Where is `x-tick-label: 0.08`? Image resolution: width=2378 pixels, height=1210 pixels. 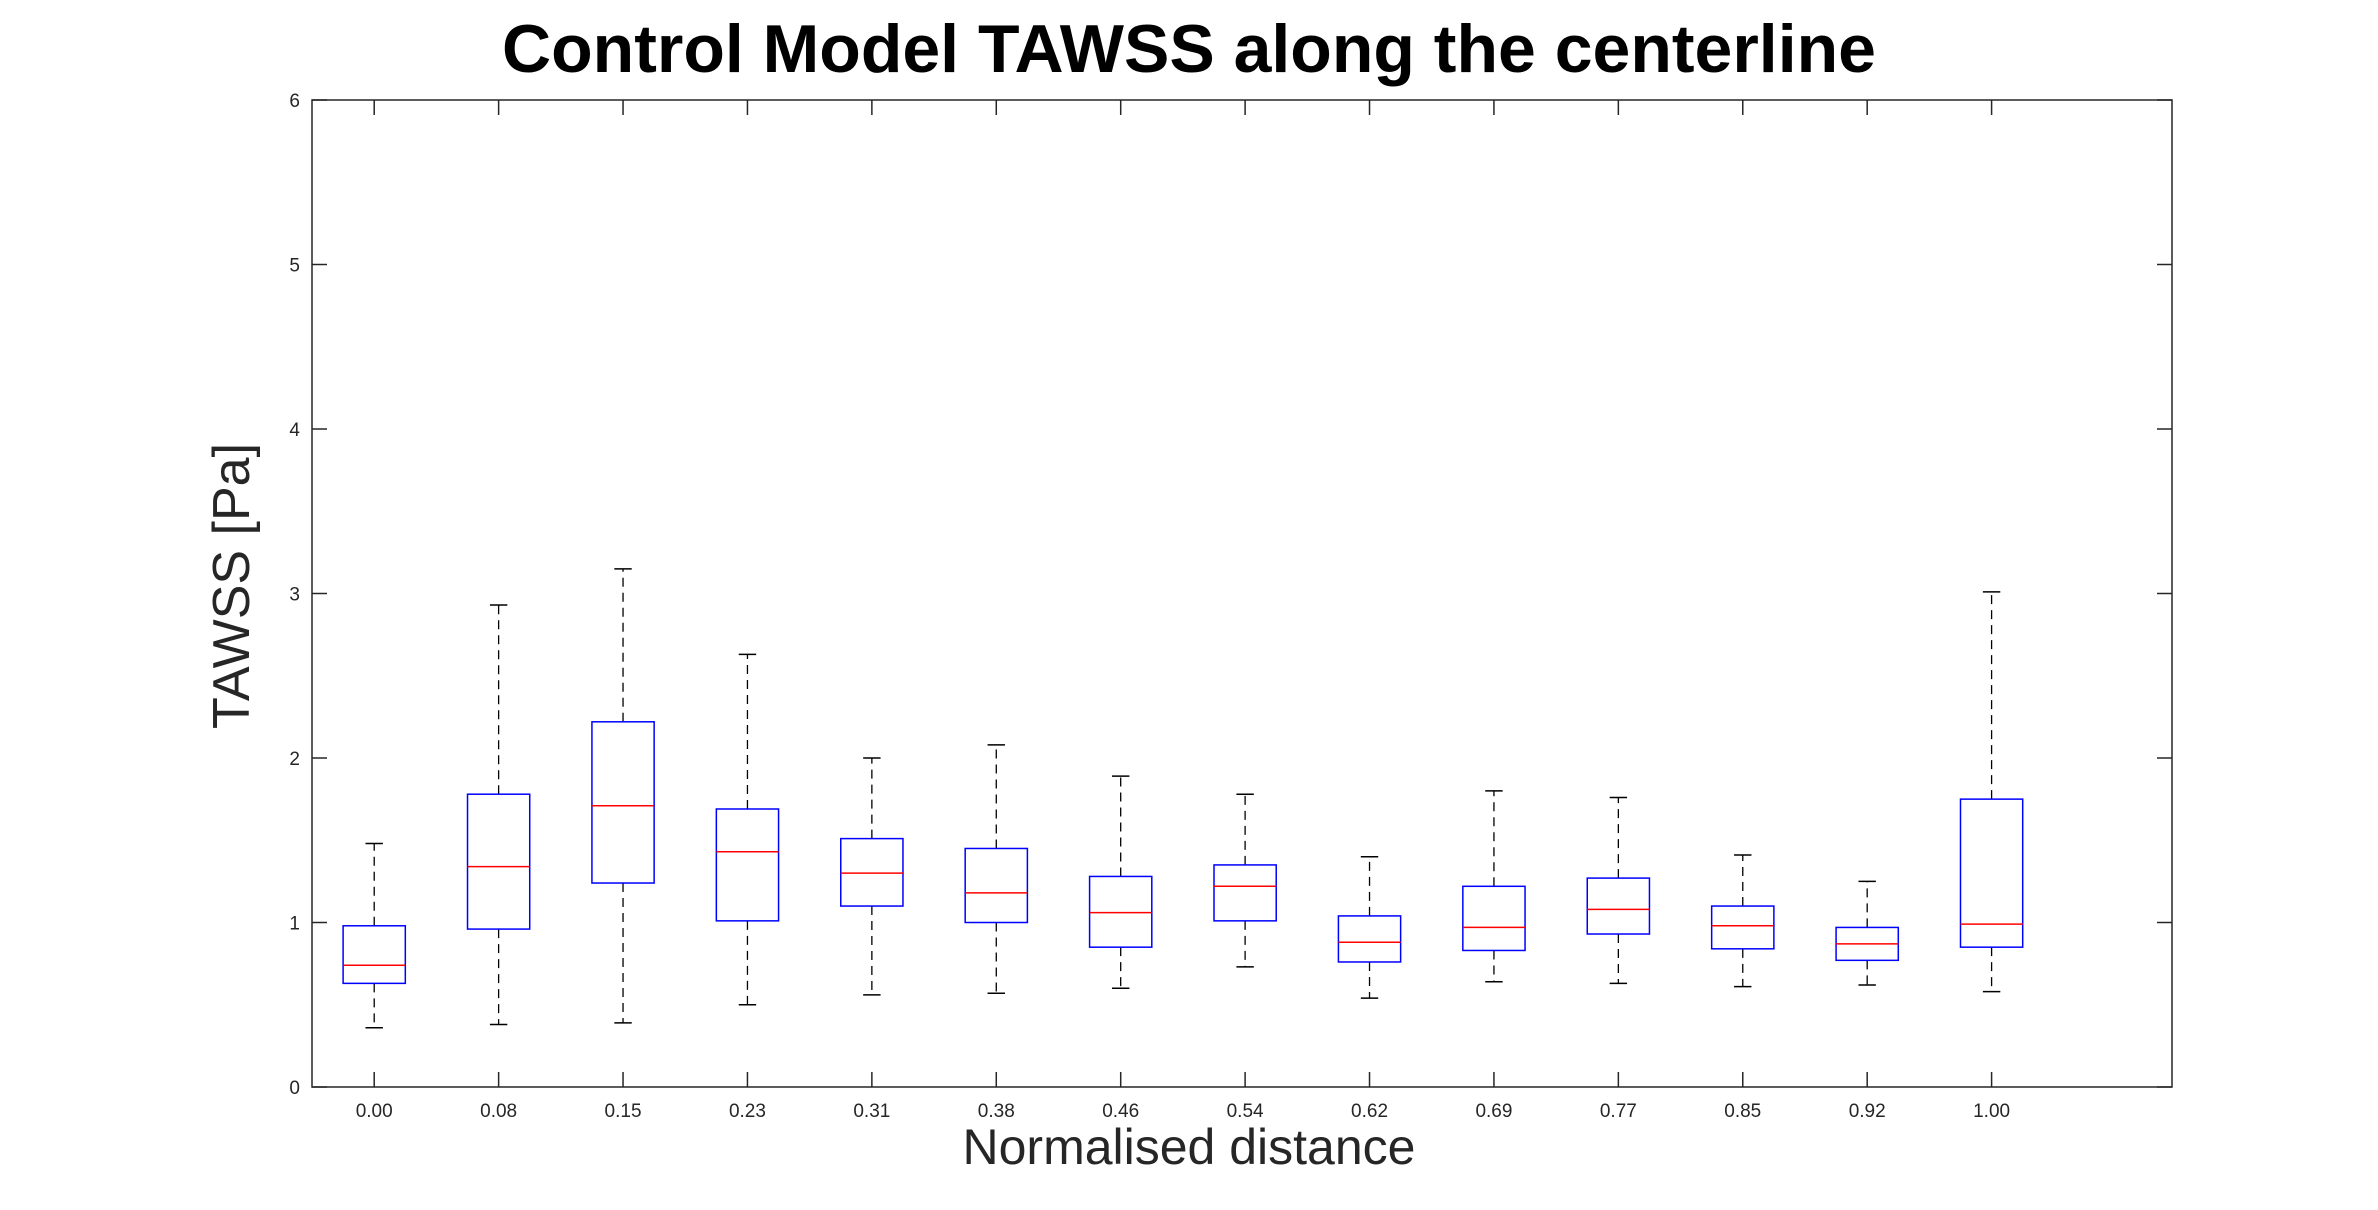
x-tick-label: 0.08 is located at coordinates (498, 1111).